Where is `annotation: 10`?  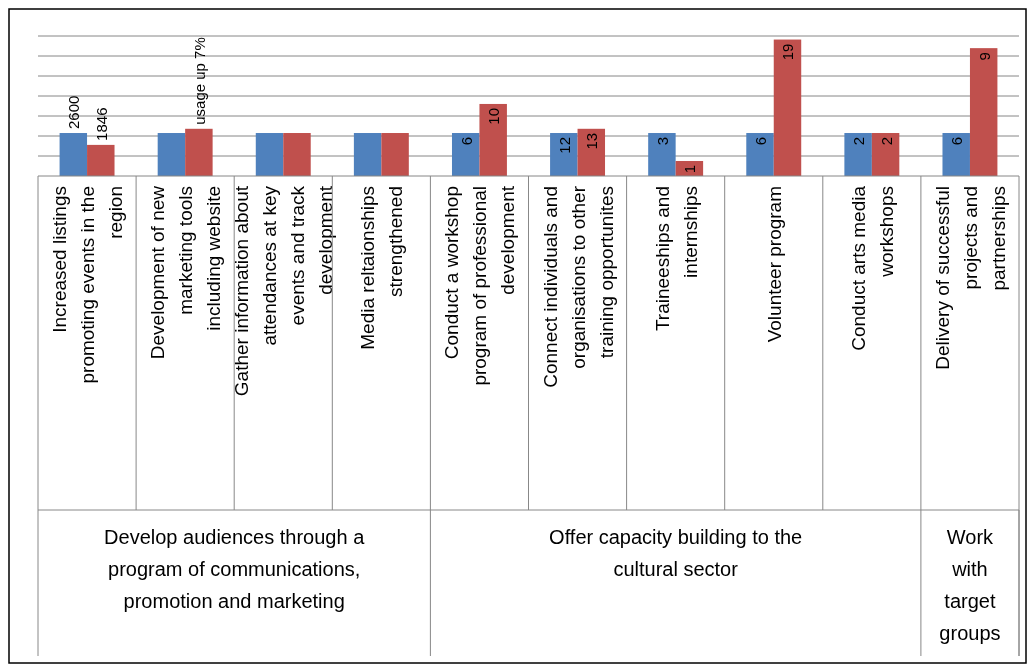
annotation: 10 is located at coordinates (494, 116).